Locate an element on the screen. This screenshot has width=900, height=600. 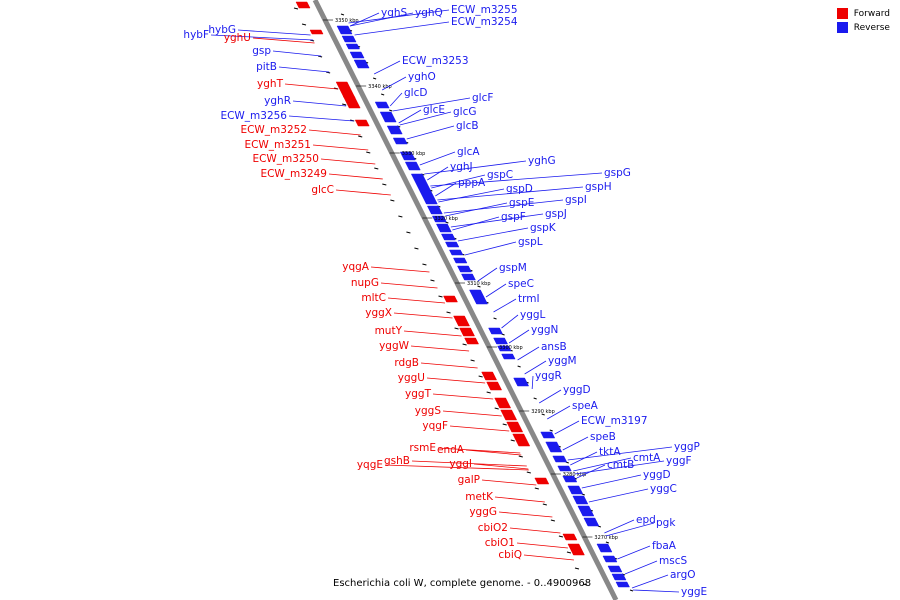
reverse-gene-label: ECW_m3253 is located at coordinates (435, 61).